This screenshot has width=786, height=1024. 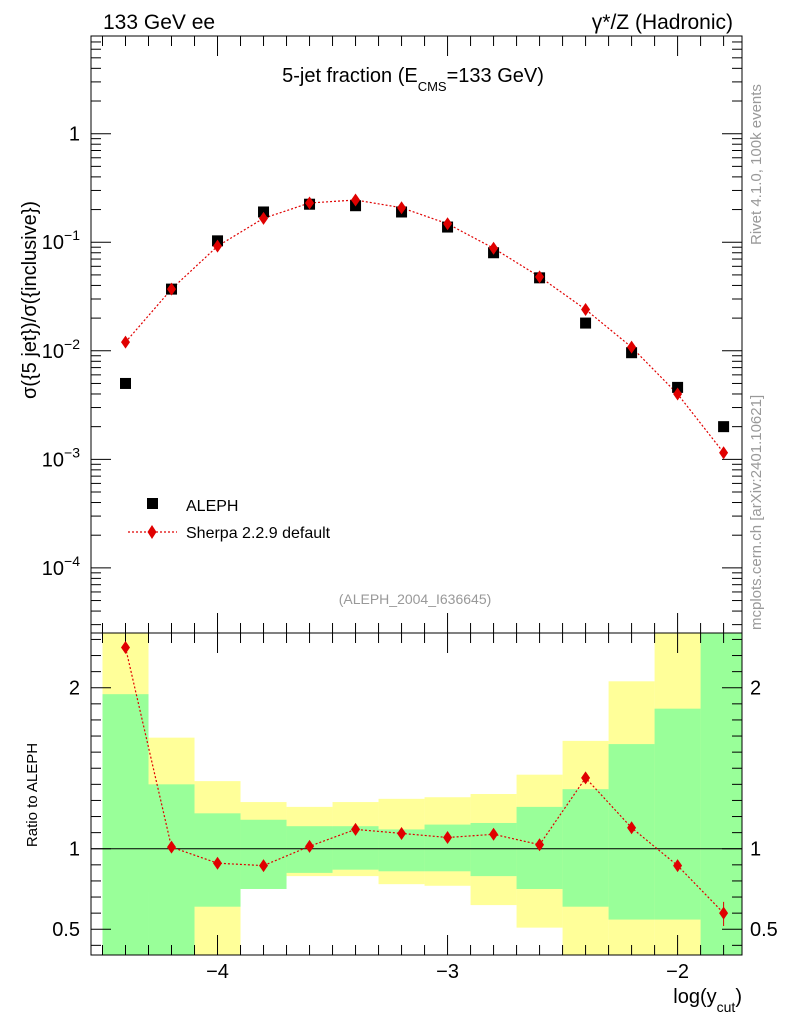 I want to click on x-tick-label: −3, so click(x=447, y=972).